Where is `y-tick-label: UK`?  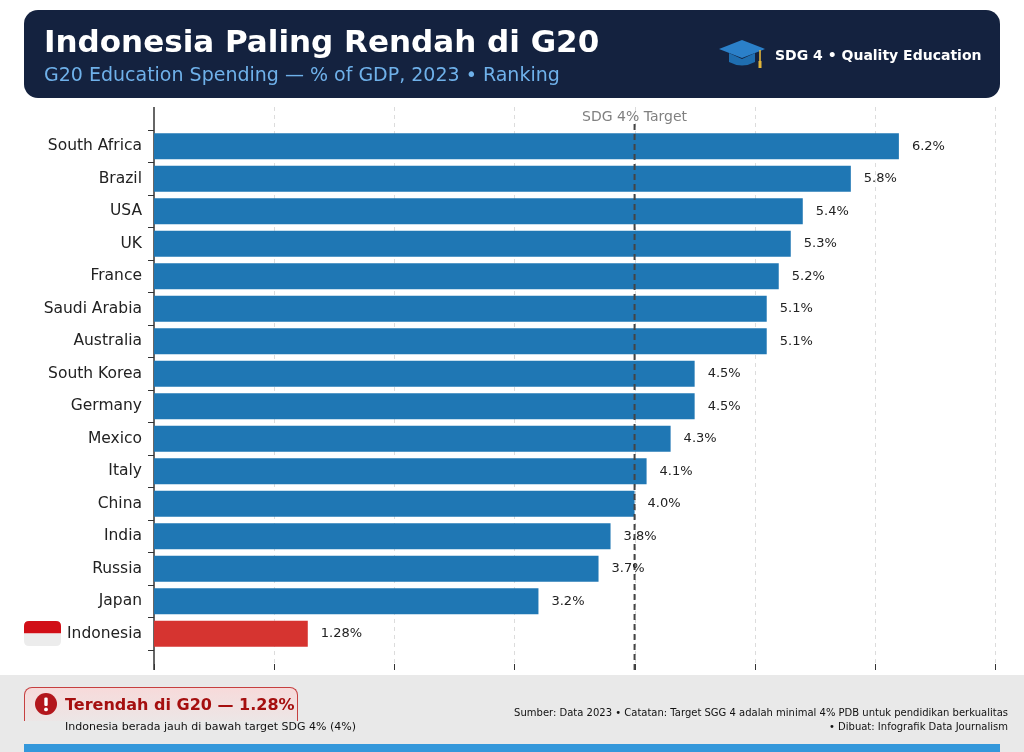 y-tick-label: UK is located at coordinates (131, 242).